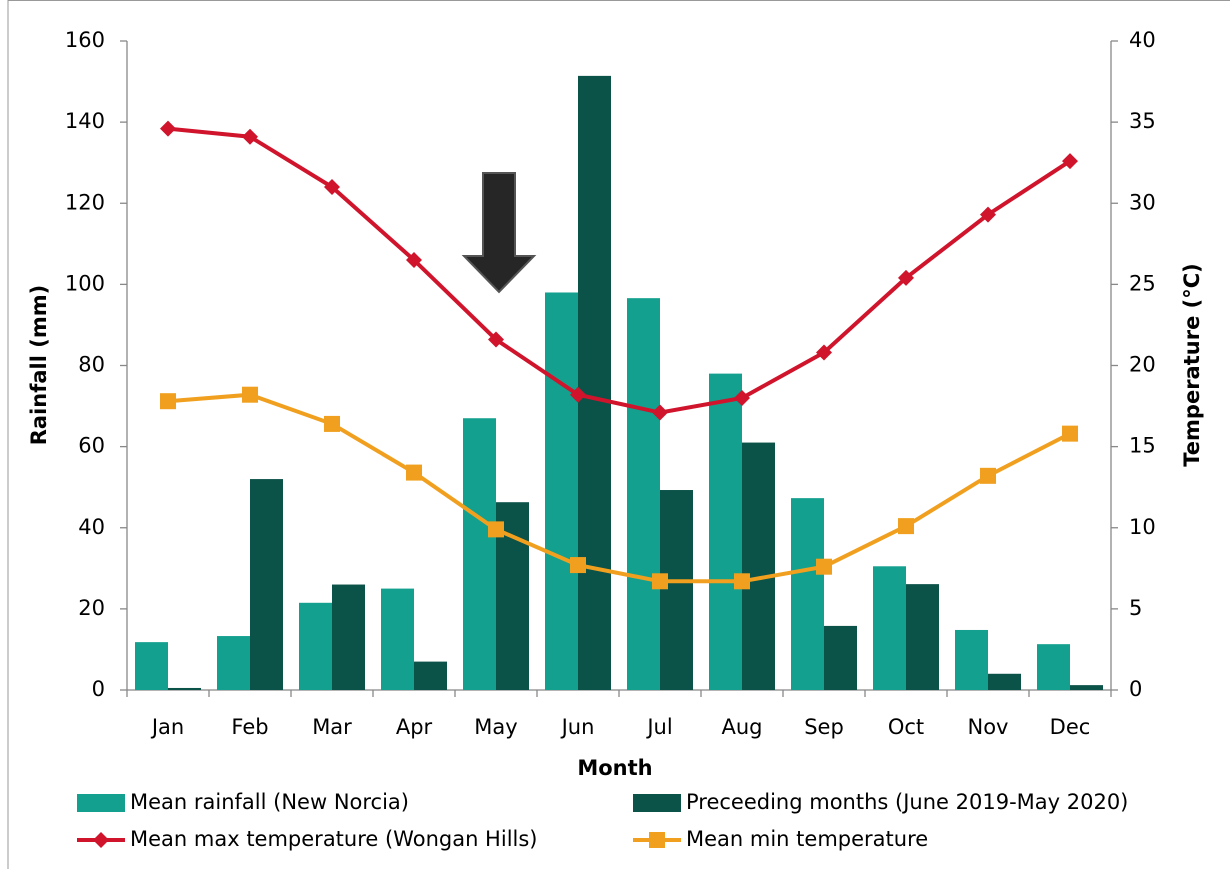 Image resolution: width=1230 pixels, height=869 pixels. What do you see at coordinates (39, 365) in the screenshot?
I see `y-axis-title: Rainfall (mm)` at bounding box center [39, 365].